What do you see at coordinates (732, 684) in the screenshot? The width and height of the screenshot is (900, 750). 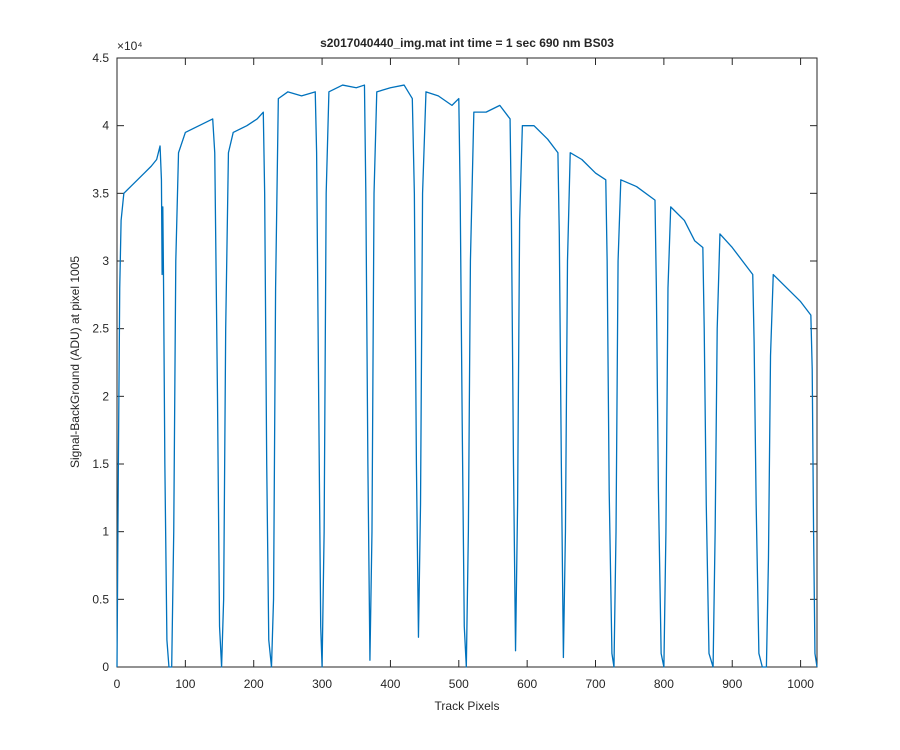 I see `x-tick-label: 900` at bounding box center [732, 684].